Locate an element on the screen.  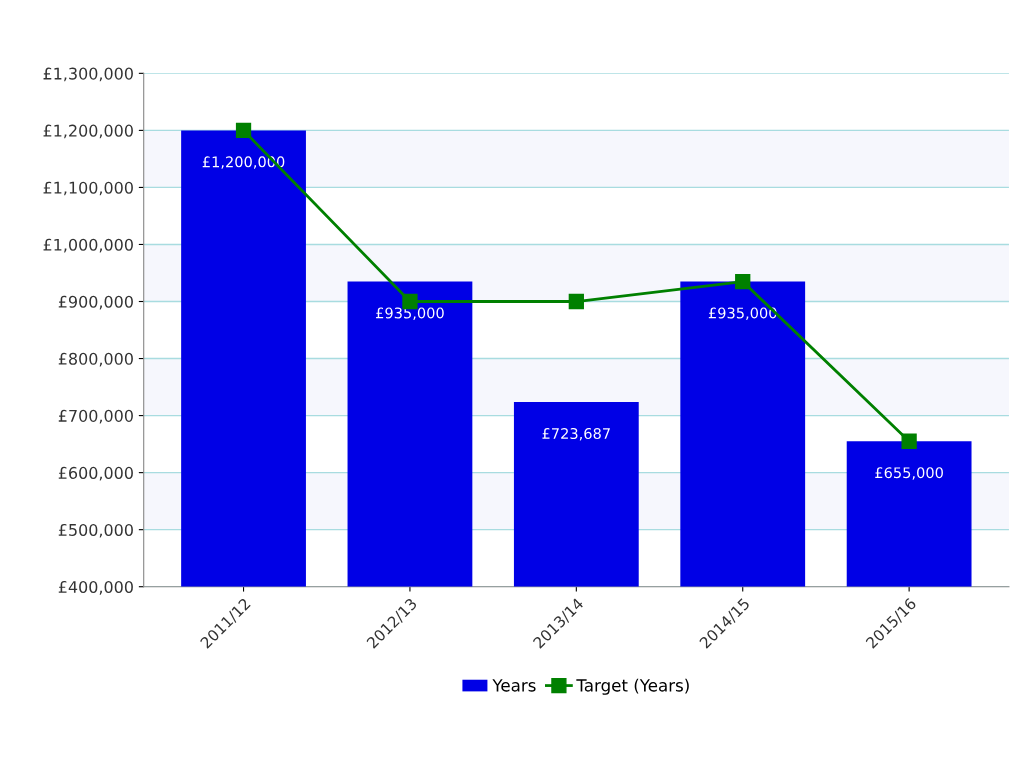
legend-label: Years is located at coordinates (514, 685).